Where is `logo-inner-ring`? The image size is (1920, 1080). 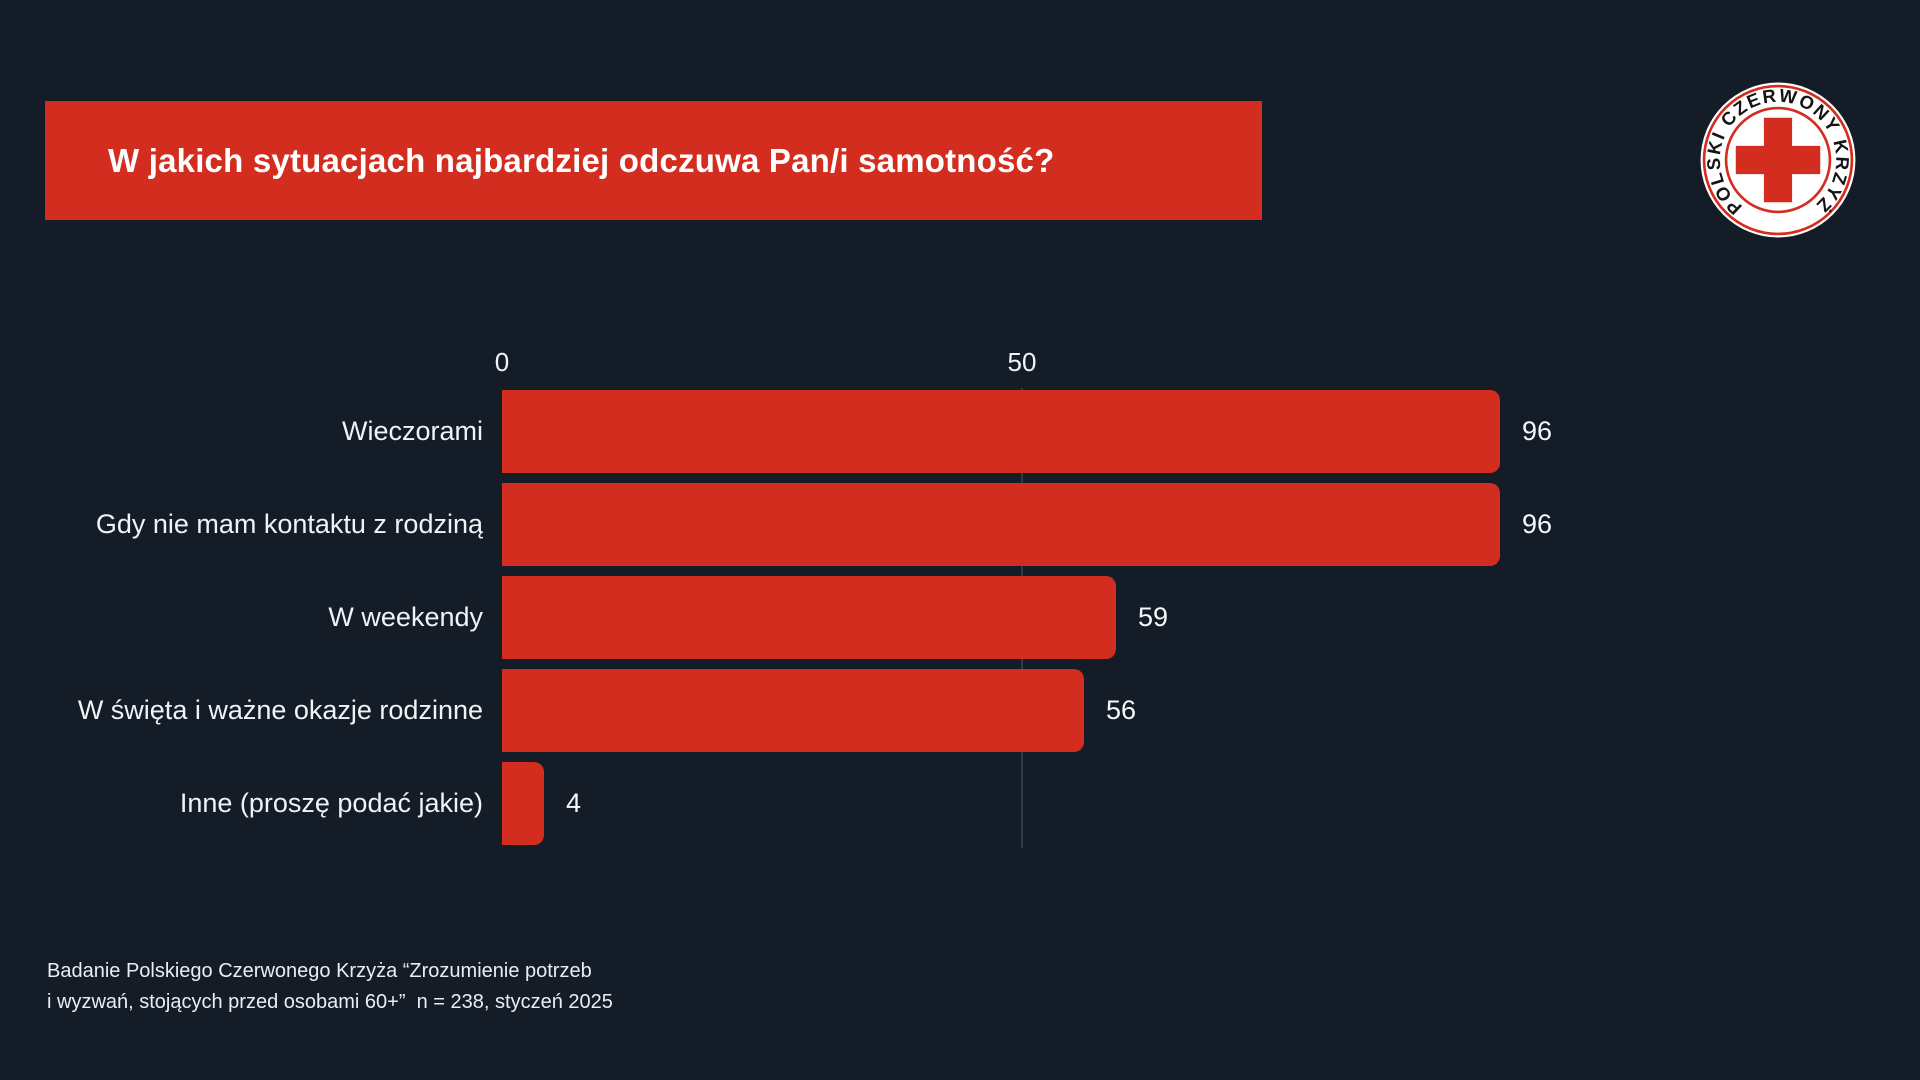
logo-inner-ring is located at coordinates (1778, 160).